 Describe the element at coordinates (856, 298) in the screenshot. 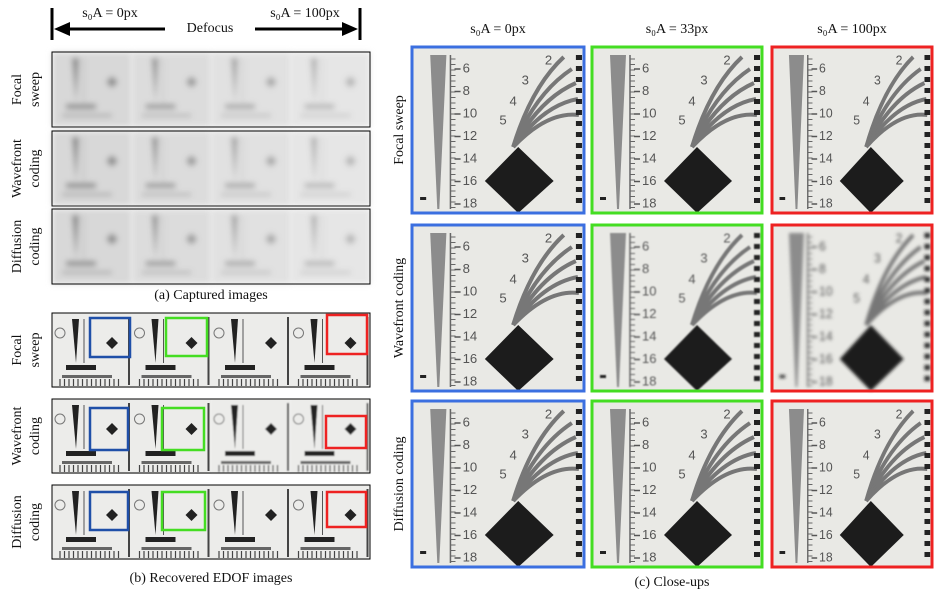

I see `fan-label: 5` at that location.